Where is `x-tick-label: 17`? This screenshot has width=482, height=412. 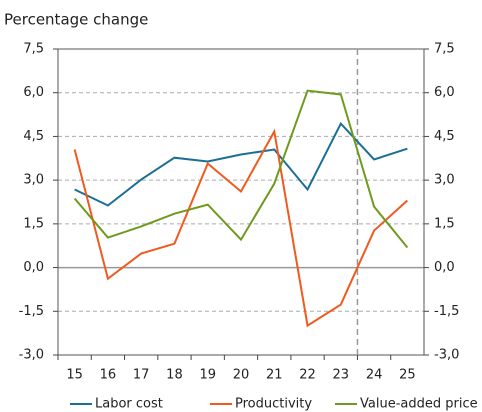
x-tick-label: 17 is located at coordinates (141, 375).